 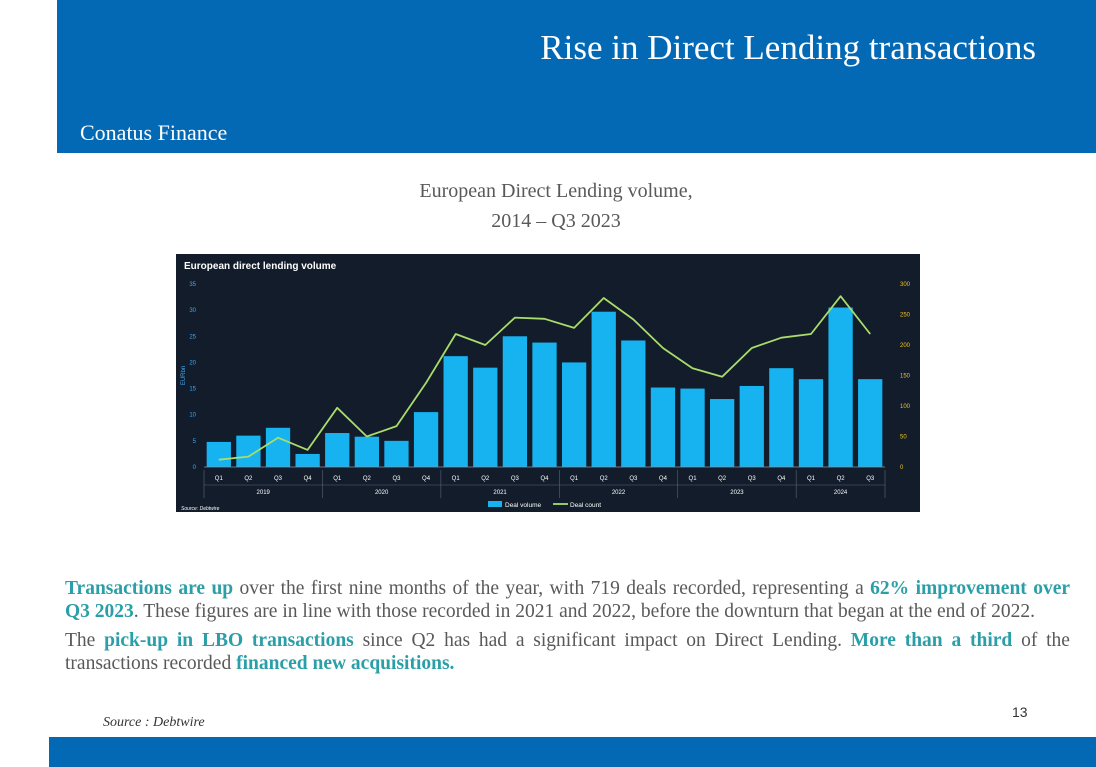 I want to click on y-axis-label: EURbn, so click(x=184, y=375).